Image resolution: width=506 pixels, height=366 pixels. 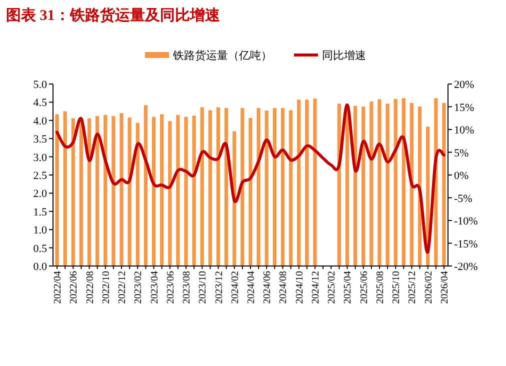 What do you see at coordinates (284, 287) in the screenshot?
I see `x-tick-label: 2024/08` at bounding box center [284, 287].